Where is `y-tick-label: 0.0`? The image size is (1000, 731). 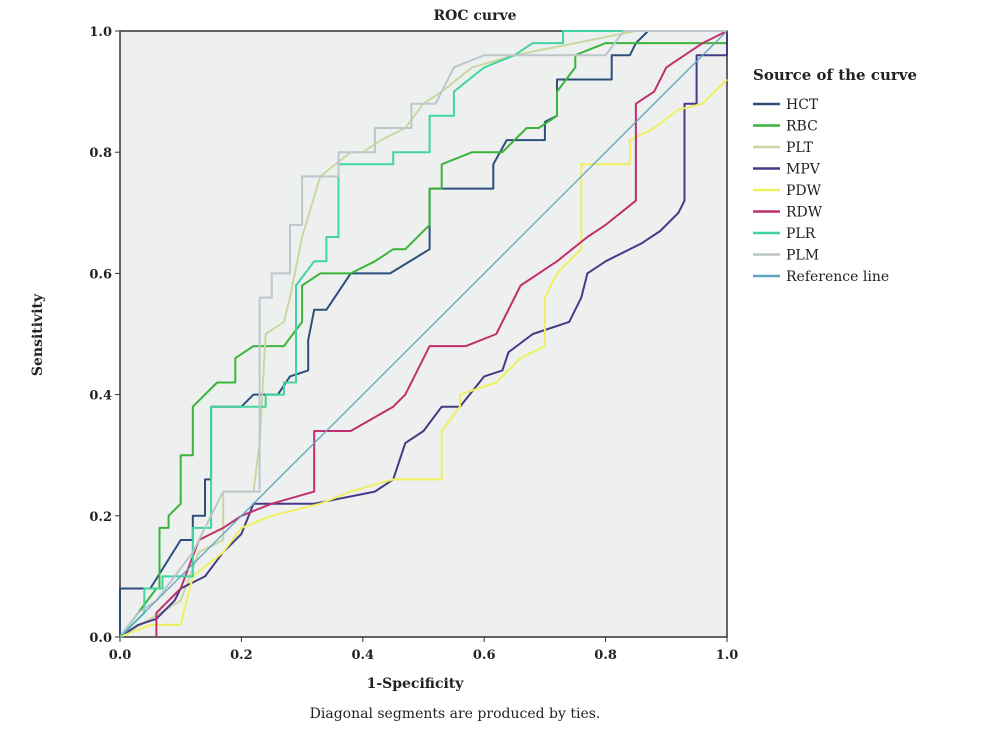 y-tick-label: 0.0 is located at coordinates (100, 638).